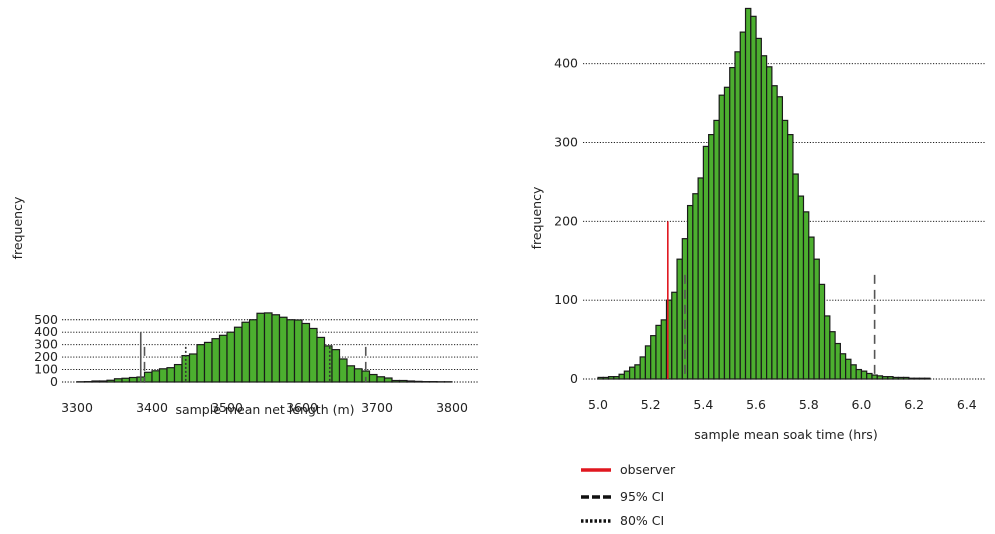  I want to click on x-tick-label: 5.0, so click(598, 404).